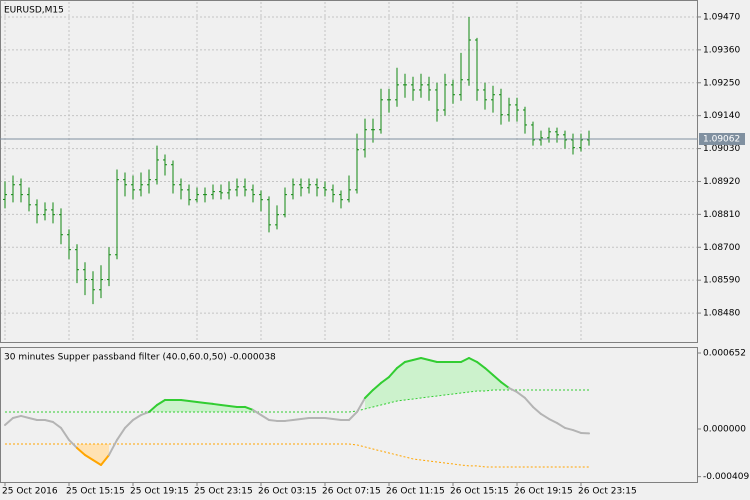 This screenshot has height=500, width=750. I want to click on y-tick-label: 0.000652, so click(724, 354).